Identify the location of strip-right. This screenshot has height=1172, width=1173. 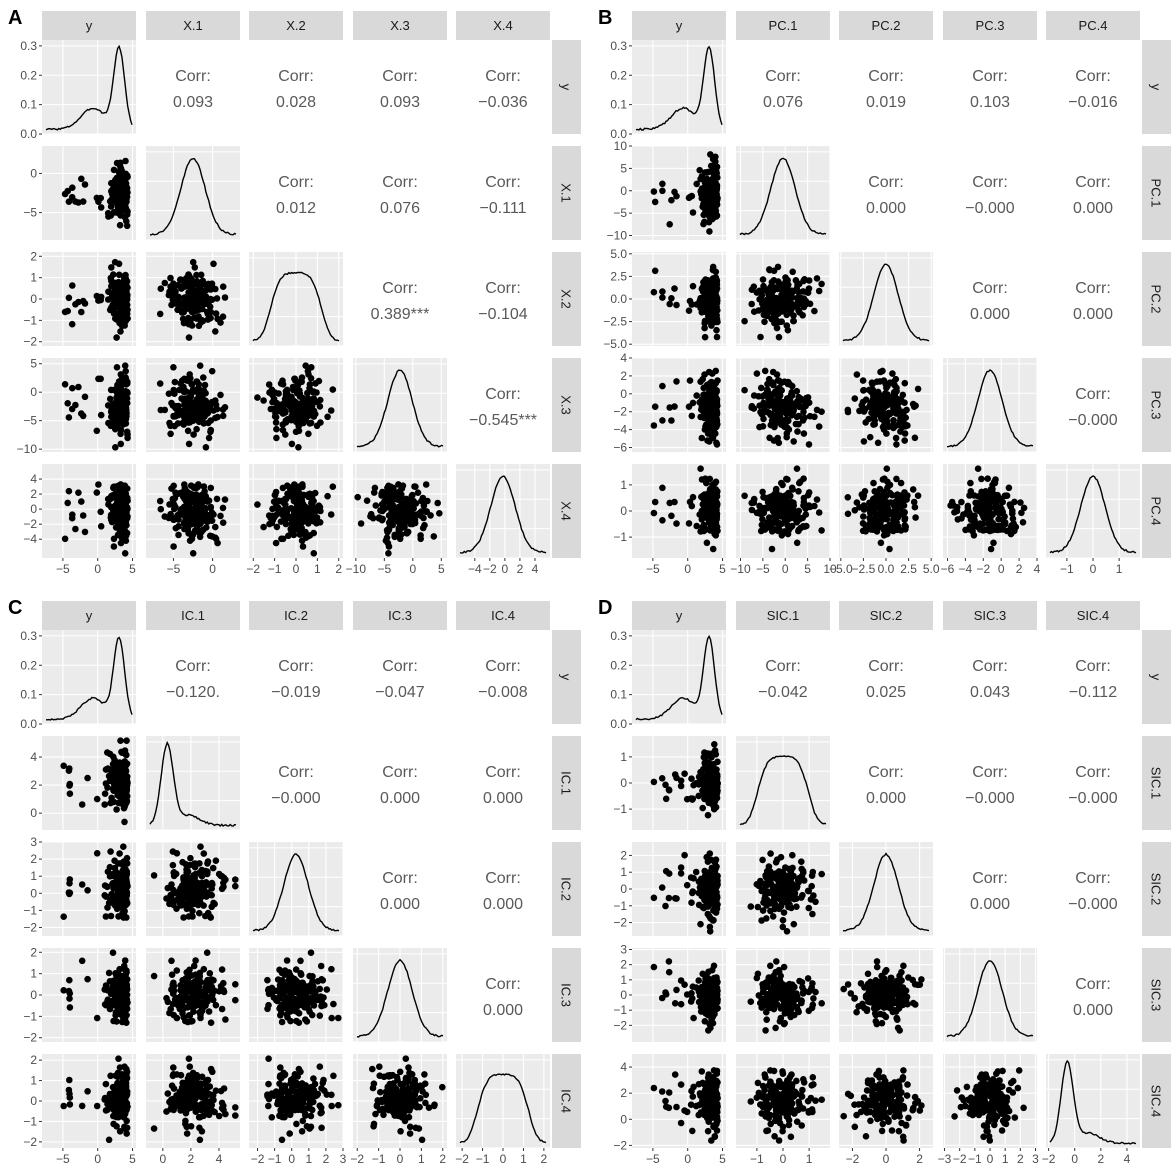
(566, 511).